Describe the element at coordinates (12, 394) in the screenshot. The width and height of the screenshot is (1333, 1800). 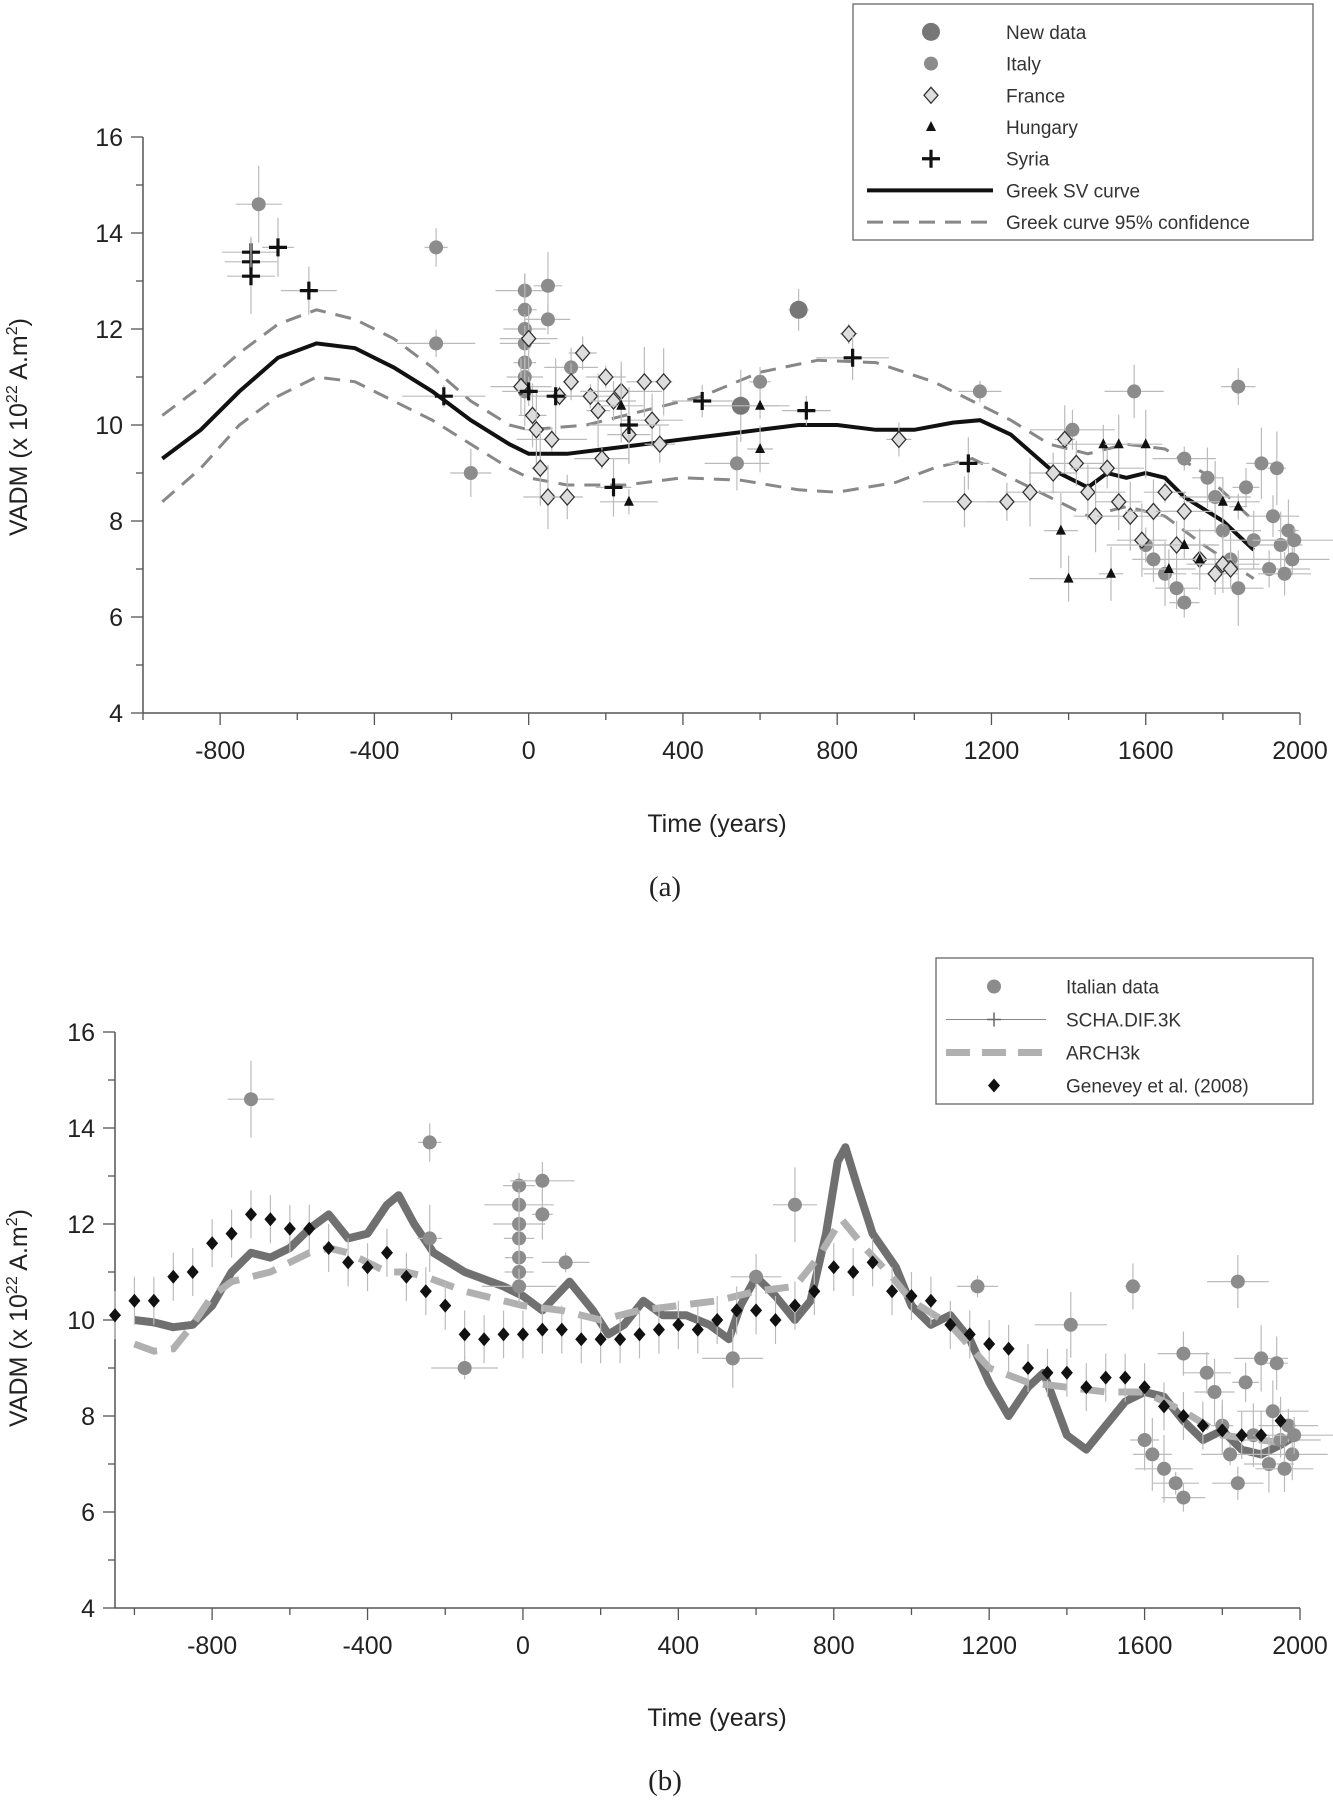
I see `ylabel-a-sup: 22` at that location.